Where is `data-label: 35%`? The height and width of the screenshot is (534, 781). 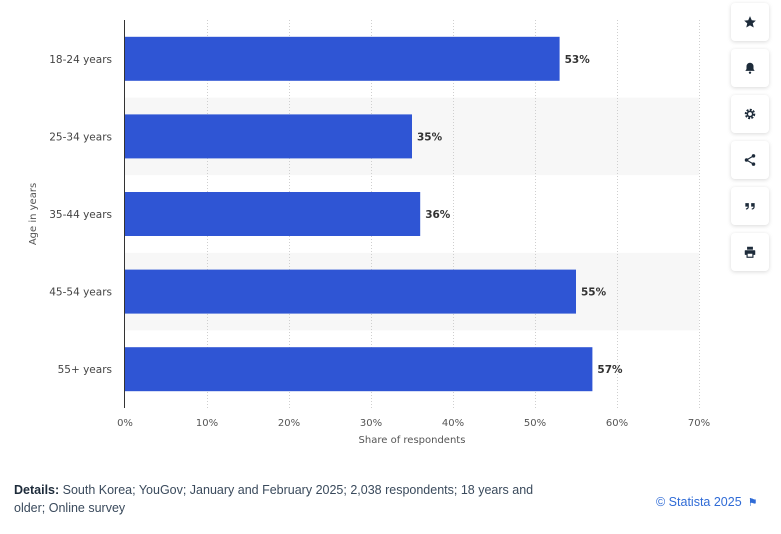 data-label: 35% is located at coordinates (430, 137).